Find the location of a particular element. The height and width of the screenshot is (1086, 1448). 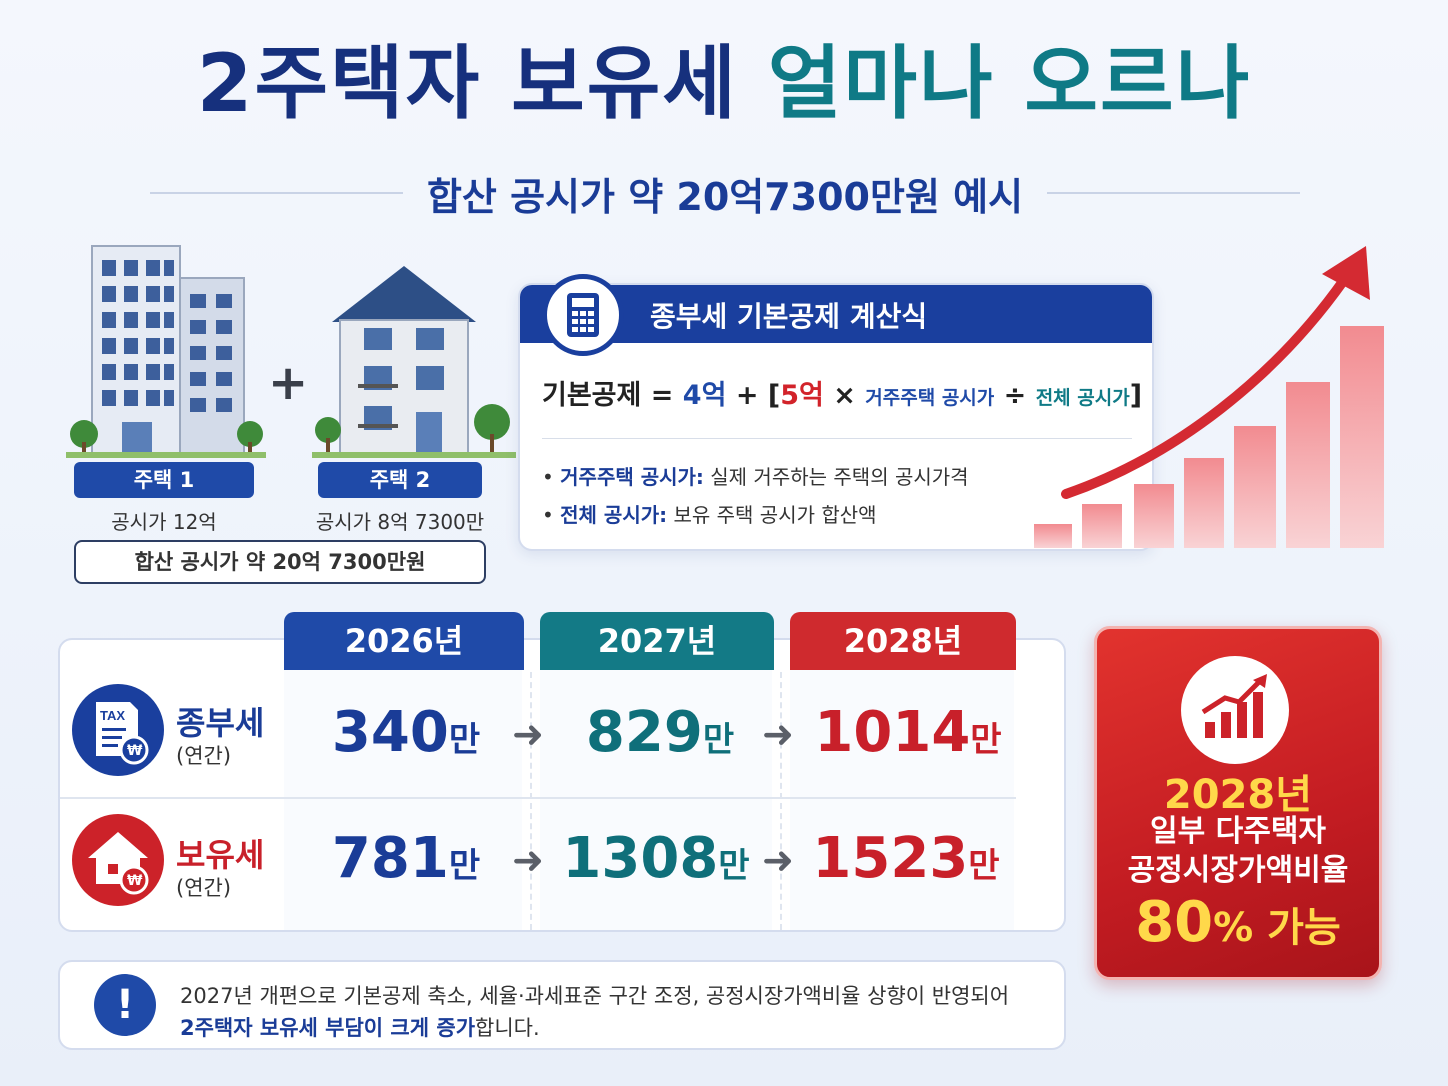

value-boyuse-2027: 1308만 is located at coordinates (656, 858).